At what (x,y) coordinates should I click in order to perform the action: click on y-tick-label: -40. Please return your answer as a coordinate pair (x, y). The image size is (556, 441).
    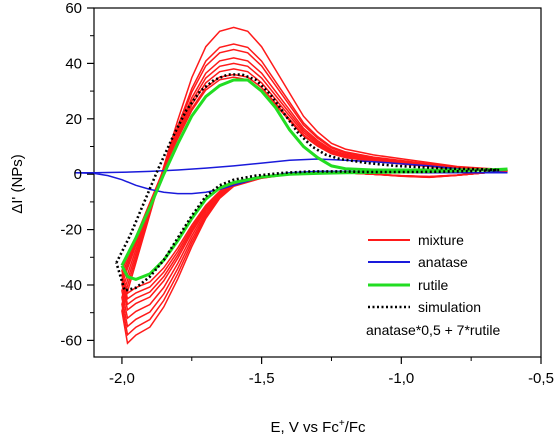
    Looking at the image, I should click on (71, 285).